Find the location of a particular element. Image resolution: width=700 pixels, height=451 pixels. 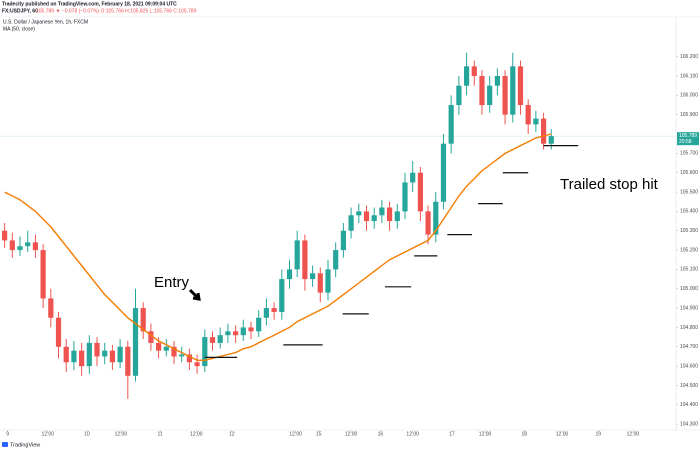

y-tick-label: 106.100 is located at coordinates (689, 76).